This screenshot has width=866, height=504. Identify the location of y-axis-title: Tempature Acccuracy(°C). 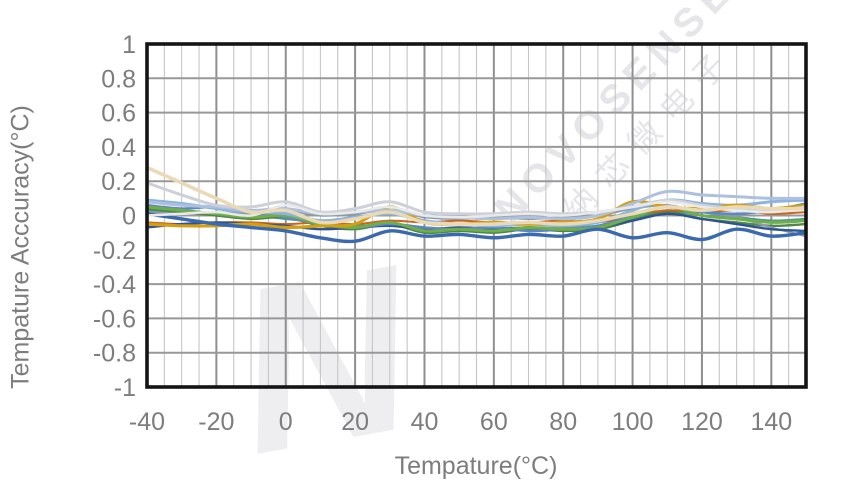
(20, 247).